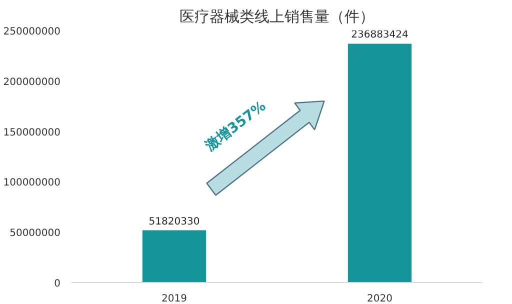  What do you see at coordinates (32, 183) in the screenshot?
I see `y-tick-label: 100000000` at bounding box center [32, 183].